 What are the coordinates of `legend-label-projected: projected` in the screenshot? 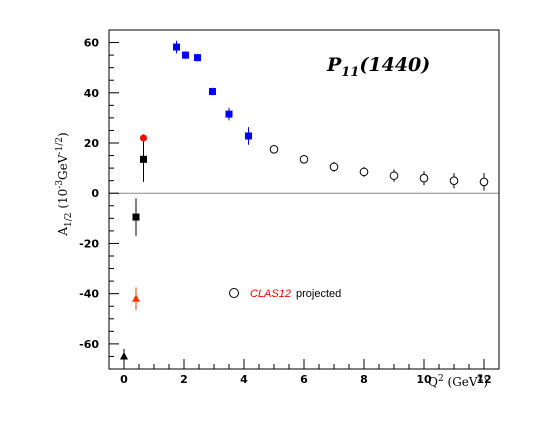 It's located at (318, 294).